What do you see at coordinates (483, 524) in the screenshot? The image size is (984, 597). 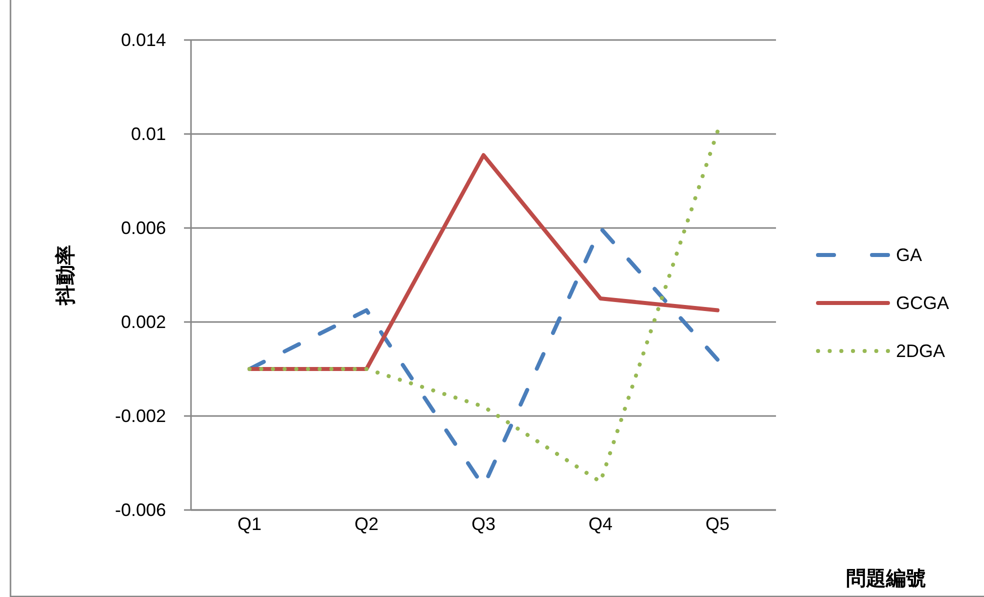 I see `x-tick-label: Q3` at bounding box center [483, 524].